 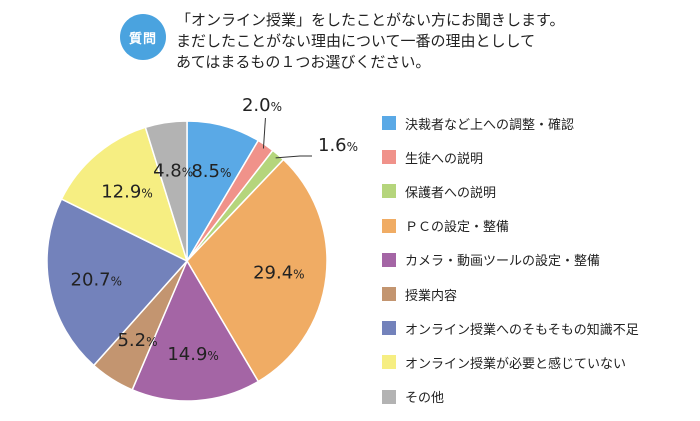 I want to click on legend-label: 授業内容, so click(x=431, y=296).